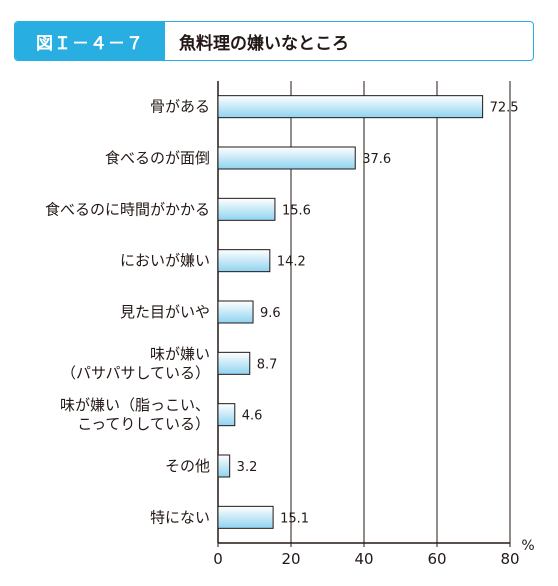 This screenshot has width=558, height=586. Describe the element at coordinates (267, 364) in the screenshot. I see `data-label: 8.7` at that location.